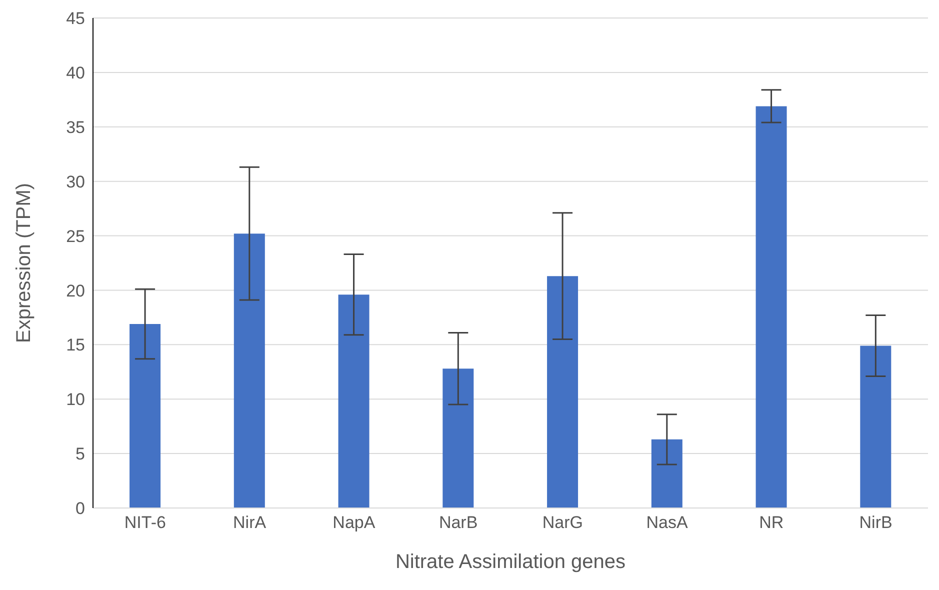  I want to click on y-tick-label: 30, so click(75, 182).